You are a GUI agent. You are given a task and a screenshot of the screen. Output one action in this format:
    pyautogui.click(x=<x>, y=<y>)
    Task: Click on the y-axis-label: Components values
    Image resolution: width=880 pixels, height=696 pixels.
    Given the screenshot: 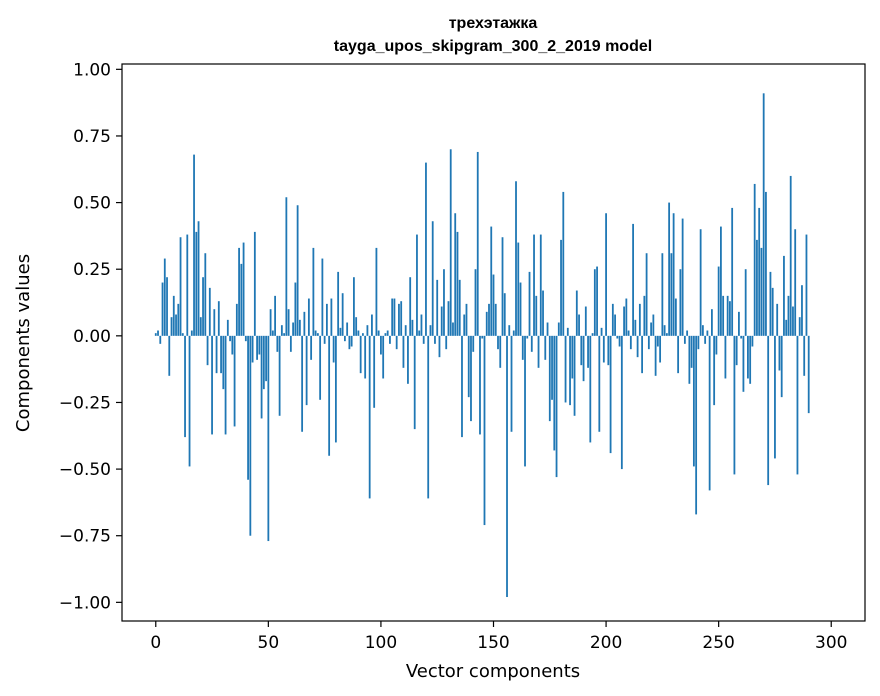 What is the action you would take?
    pyautogui.click(x=23, y=343)
    